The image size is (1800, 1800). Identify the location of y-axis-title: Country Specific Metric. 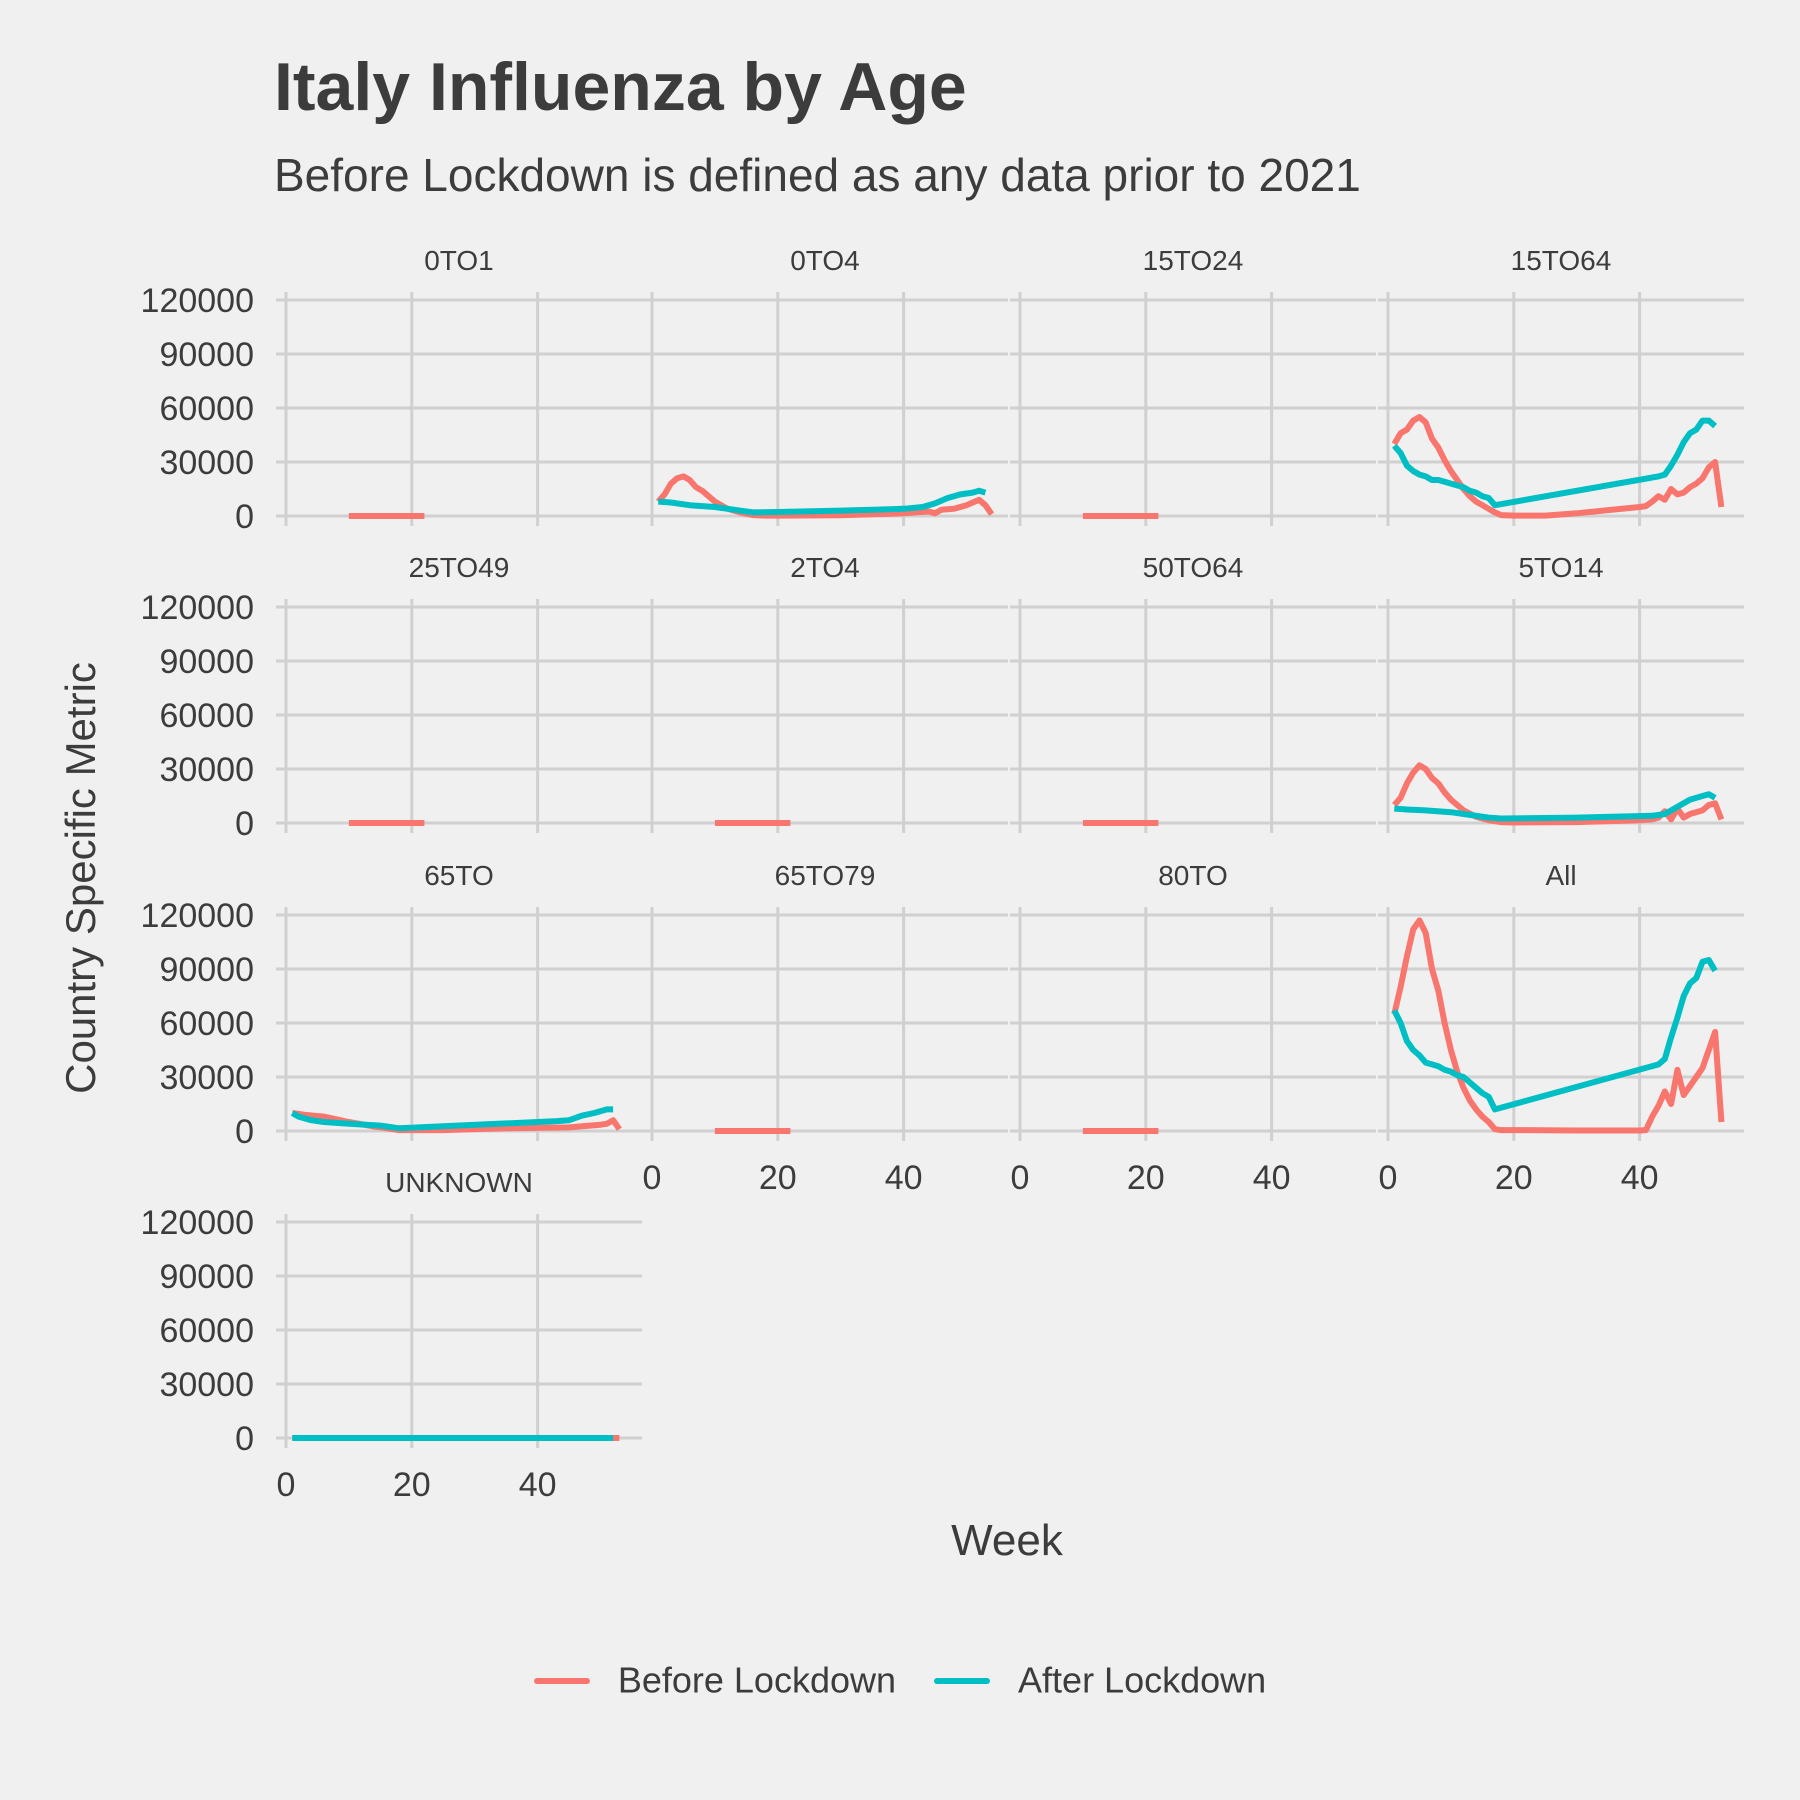
(80, 878).